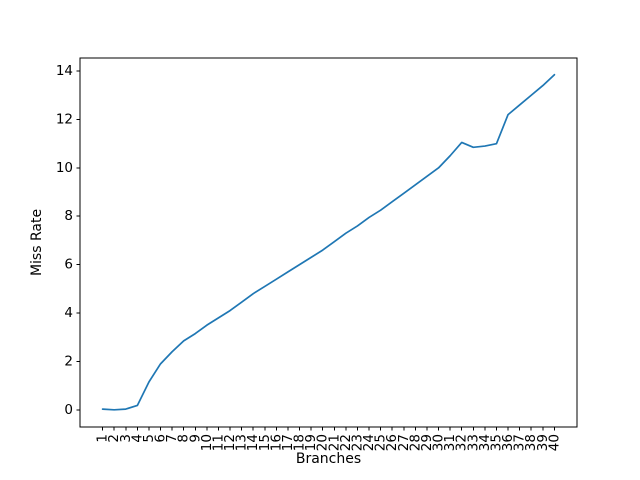 The image size is (640, 480). I want to click on x-tick-label: 16, so click(276, 442).